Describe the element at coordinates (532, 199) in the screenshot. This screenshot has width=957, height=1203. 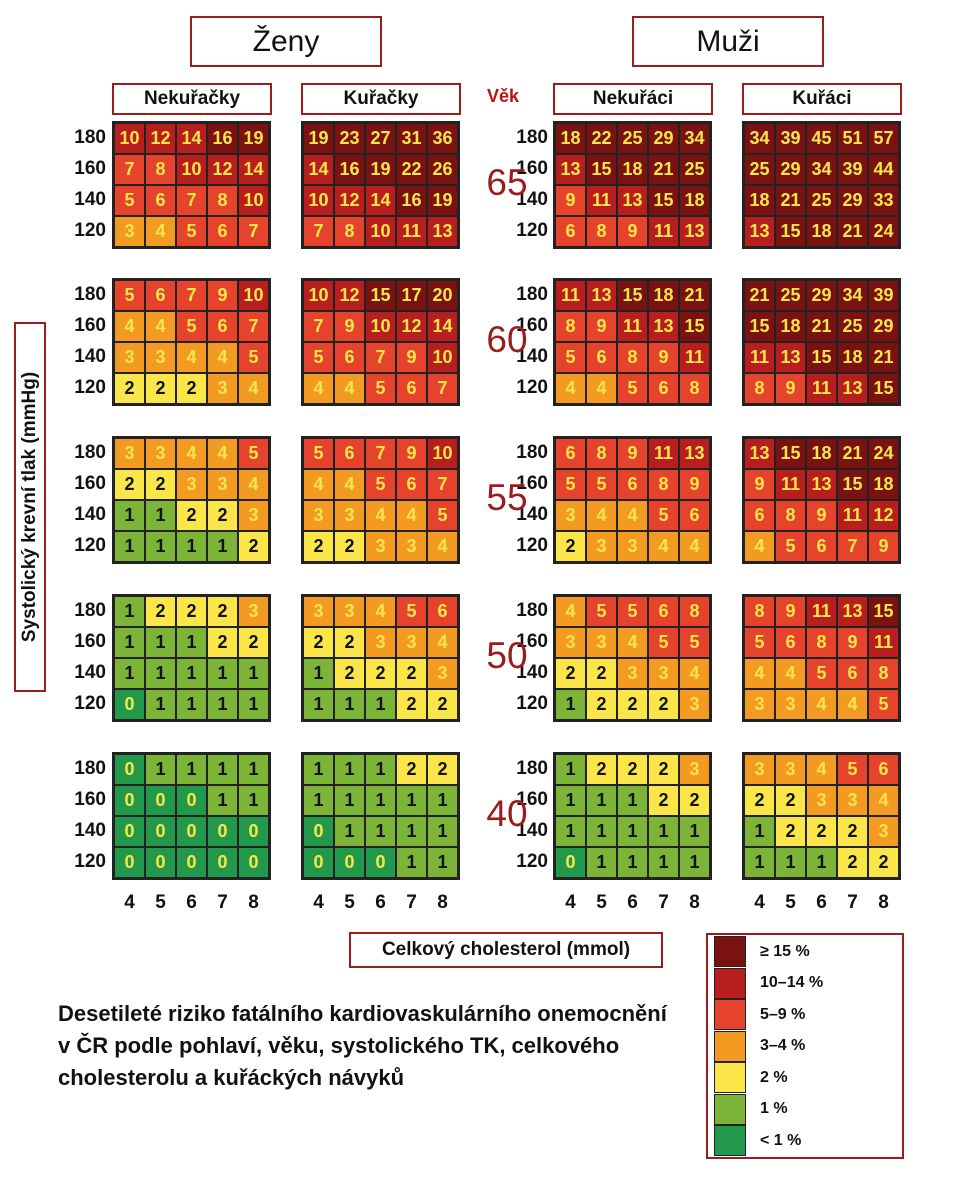
I see `y-tick-label: 140` at that location.